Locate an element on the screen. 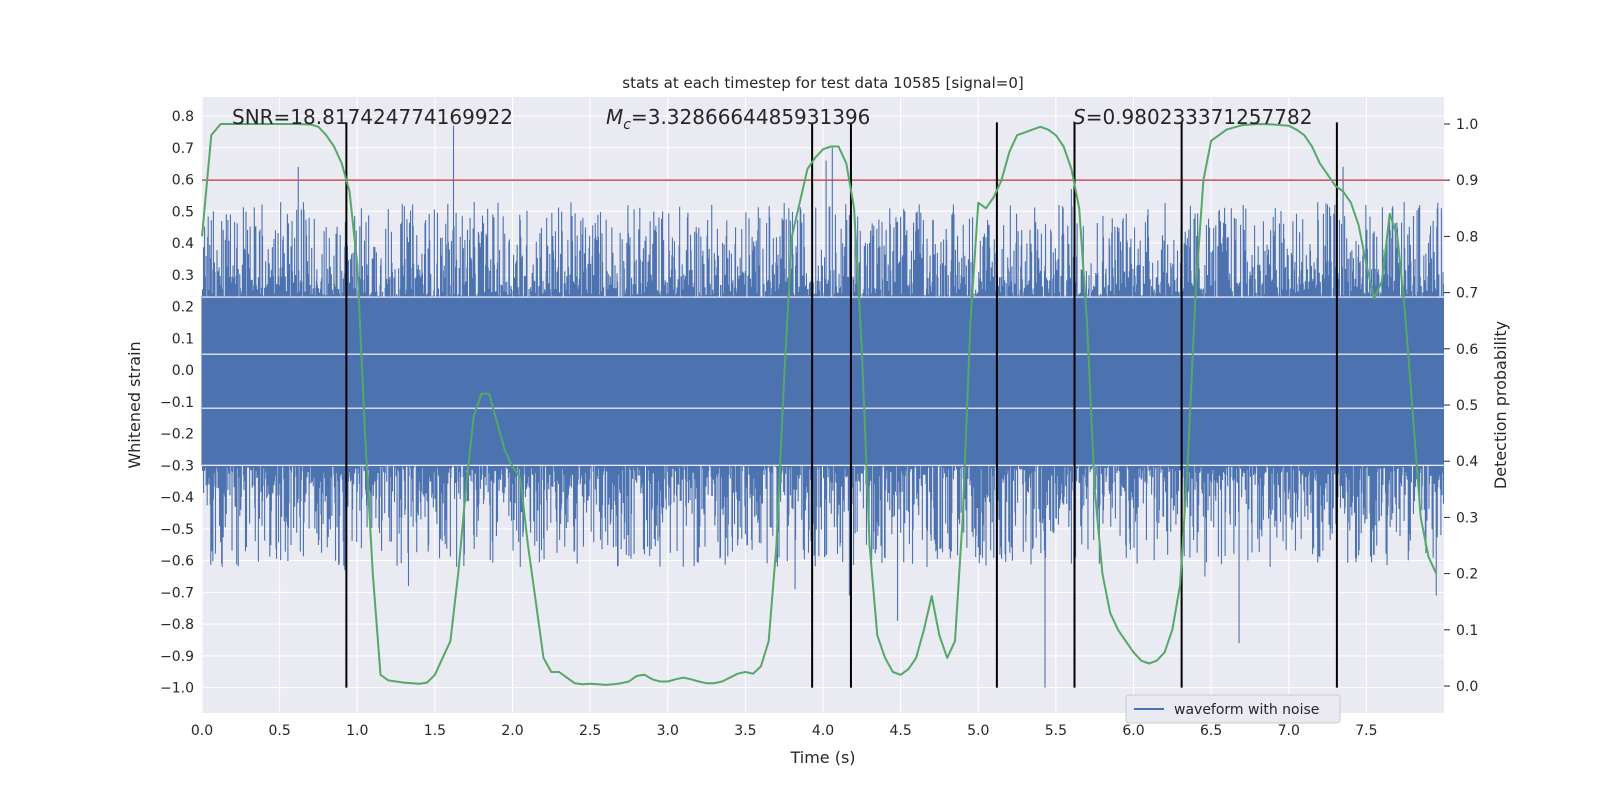  x-tick-label: 7.0 is located at coordinates (1289, 731).